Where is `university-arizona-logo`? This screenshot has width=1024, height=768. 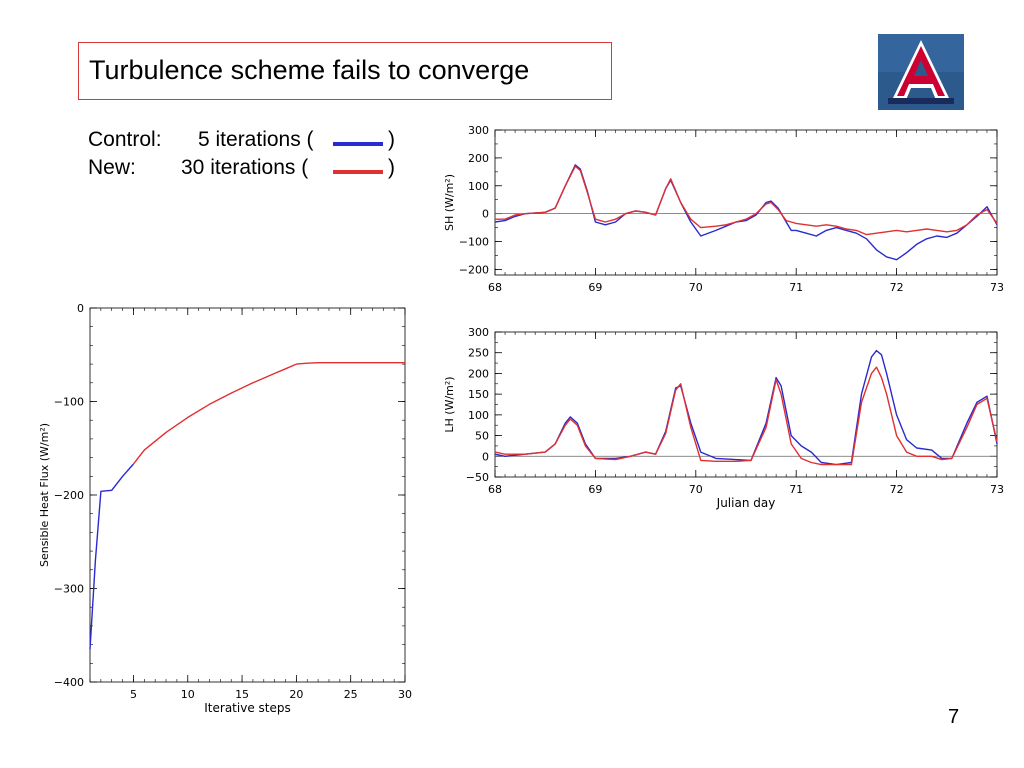
university-arizona-logo is located at coordinates (921, 72).